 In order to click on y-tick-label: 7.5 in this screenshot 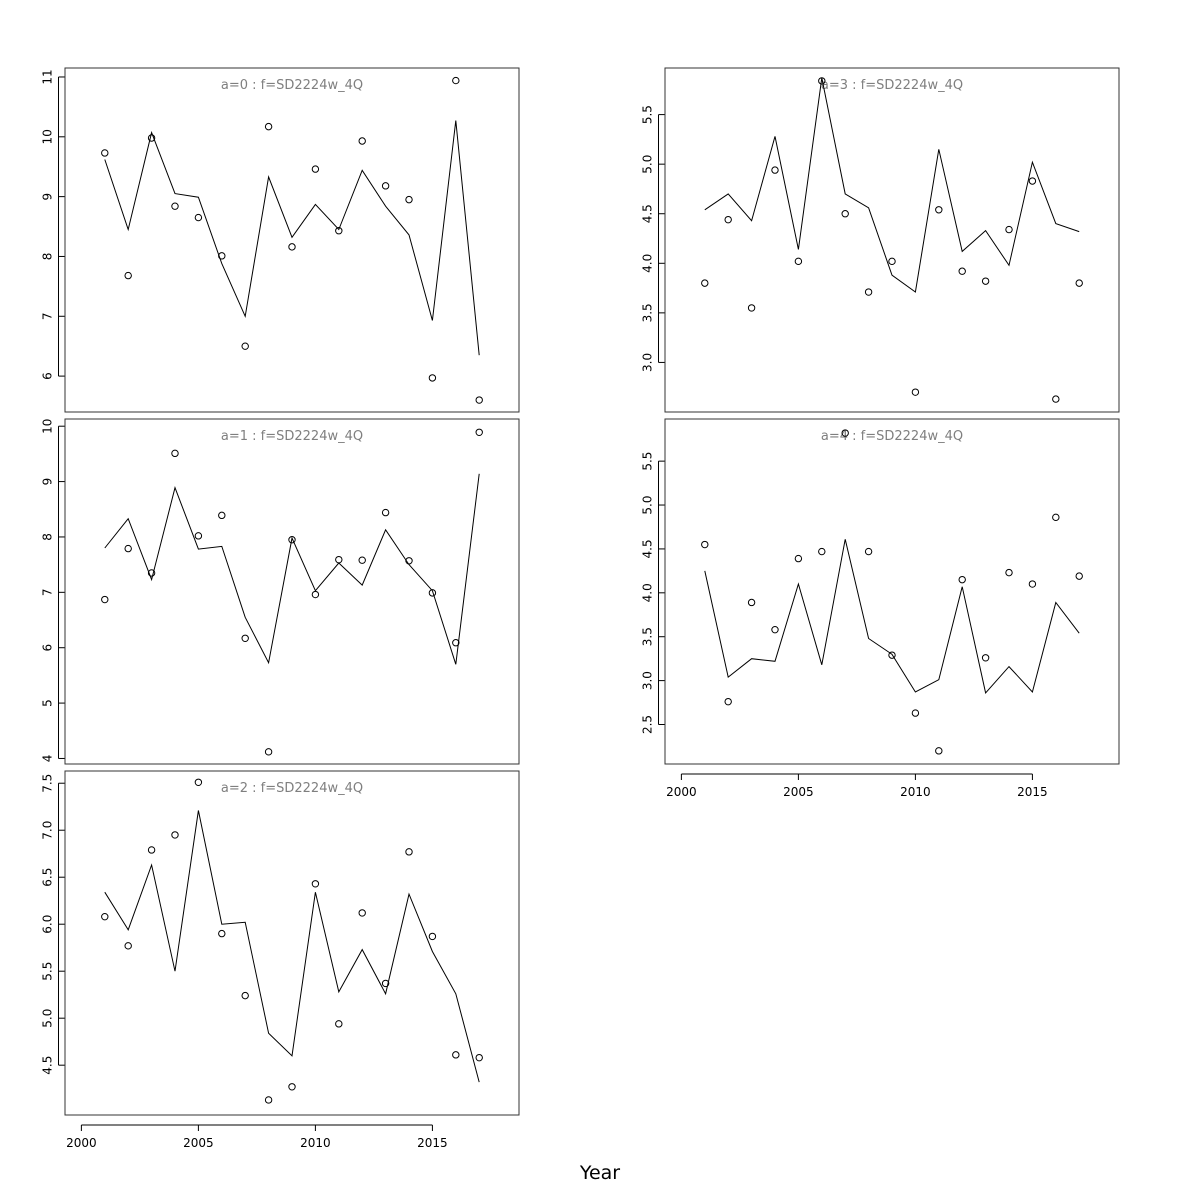, I will do `click(48, 783)`.